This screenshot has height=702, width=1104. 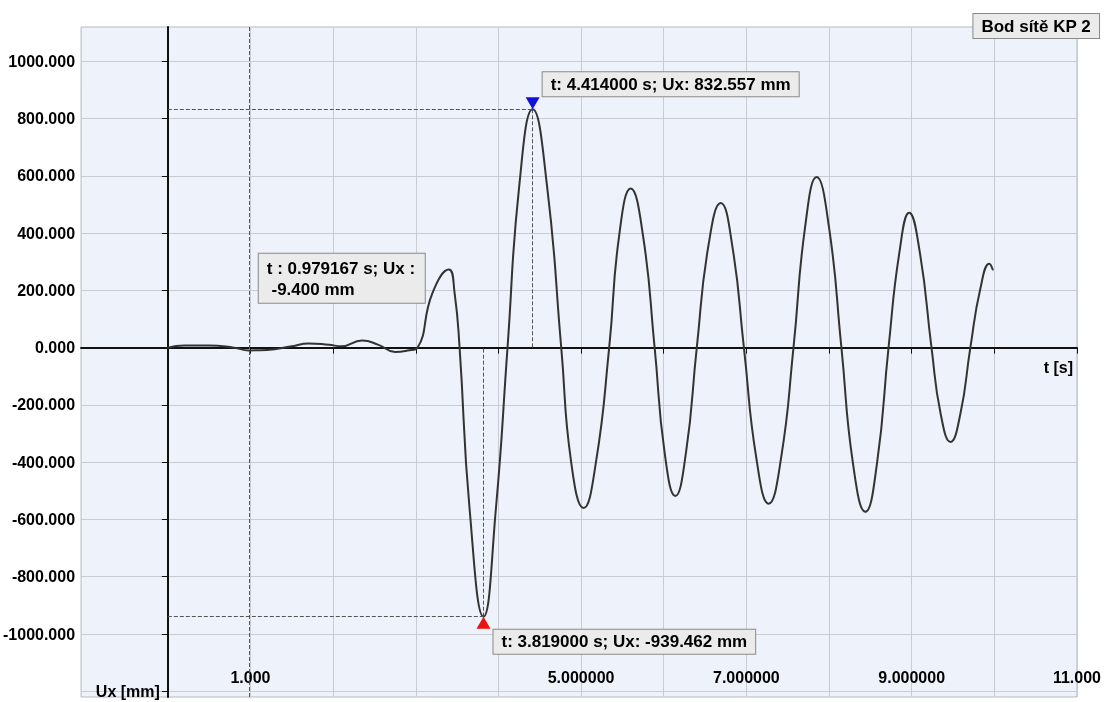 What do you see at coordinates (127, 691) in the screenshot?
I see `y-axis-title: Ux [mm]` at bounding box center [127, 691].